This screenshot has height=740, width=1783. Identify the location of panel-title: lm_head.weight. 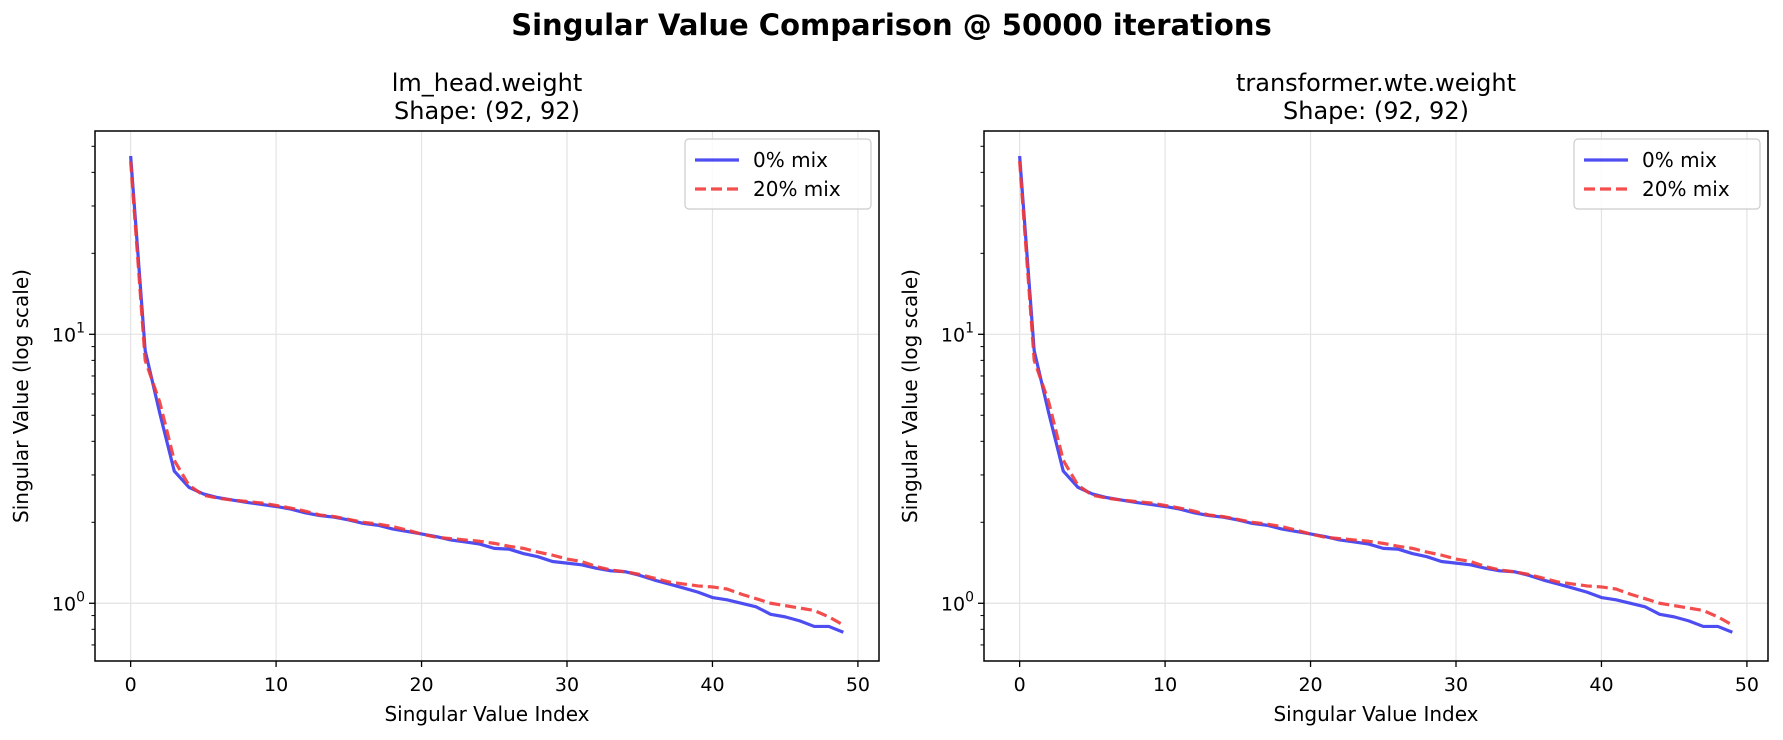
(487, 83).